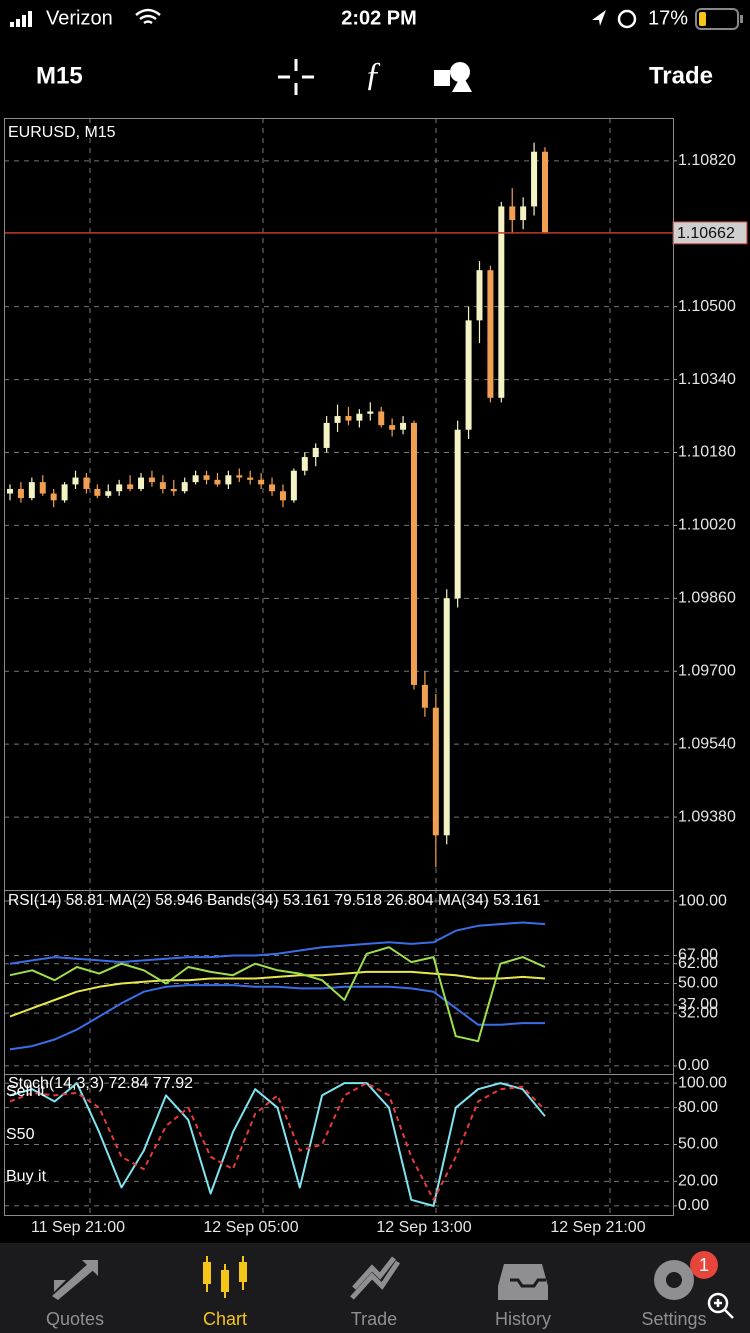  I want to click on clock: 2:02 PM, so click(379, 18).